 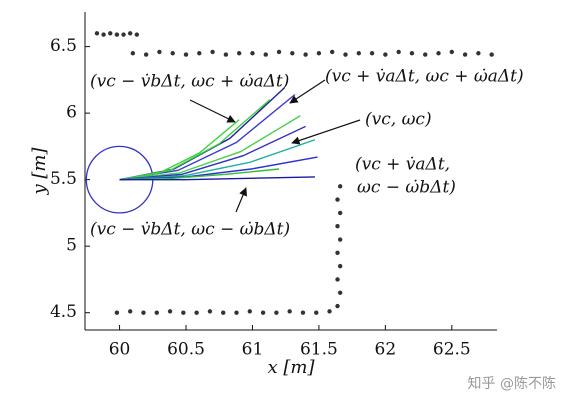 I want to click on y-tick-label: 6, so click(x=71, y=113).